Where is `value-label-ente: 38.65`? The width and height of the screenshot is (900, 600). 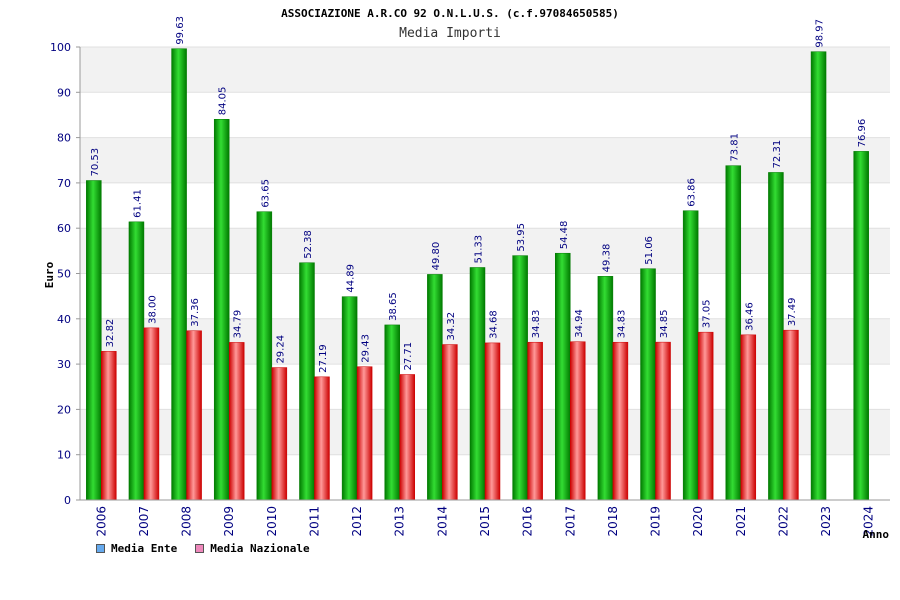
value-label-ente: 38.65 is located at coordinates (393, 306).